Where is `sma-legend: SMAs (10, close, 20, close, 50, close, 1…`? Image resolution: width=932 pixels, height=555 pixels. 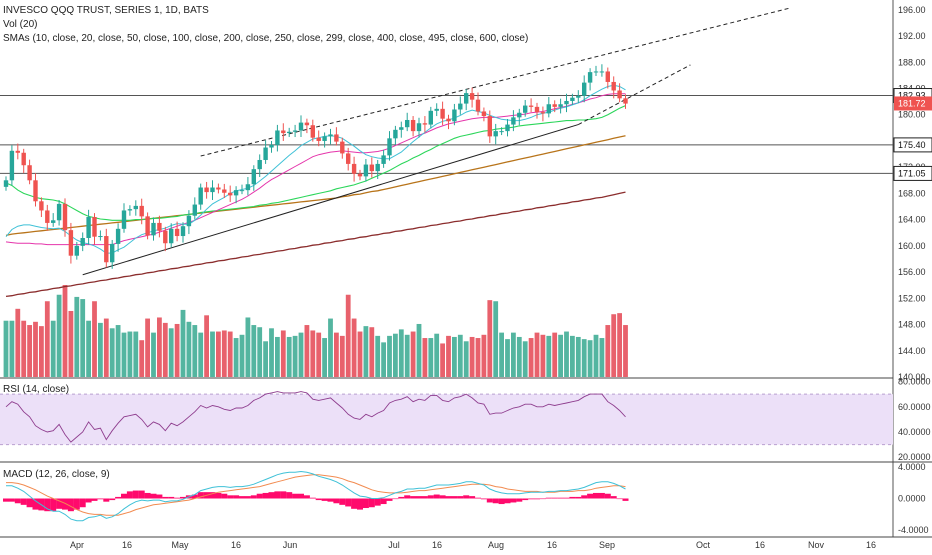
sma-legend: SMAs (10, close, 20, close, 50, close, 1… is located at coordinates (265, 38).